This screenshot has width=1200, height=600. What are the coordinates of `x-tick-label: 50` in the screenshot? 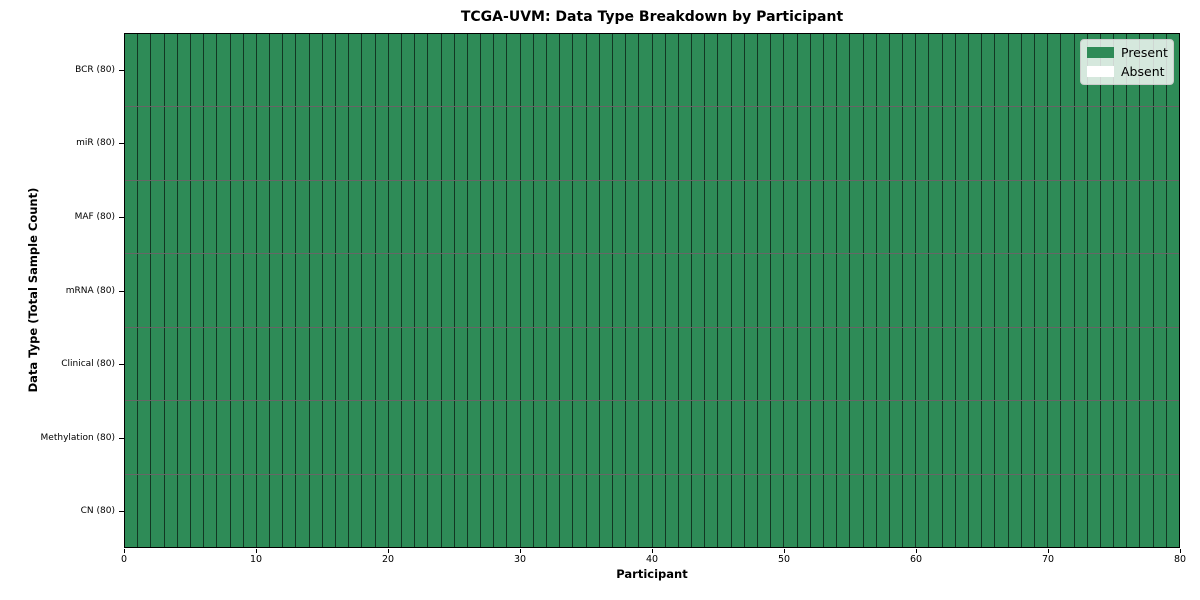 It's located at (784, 559).